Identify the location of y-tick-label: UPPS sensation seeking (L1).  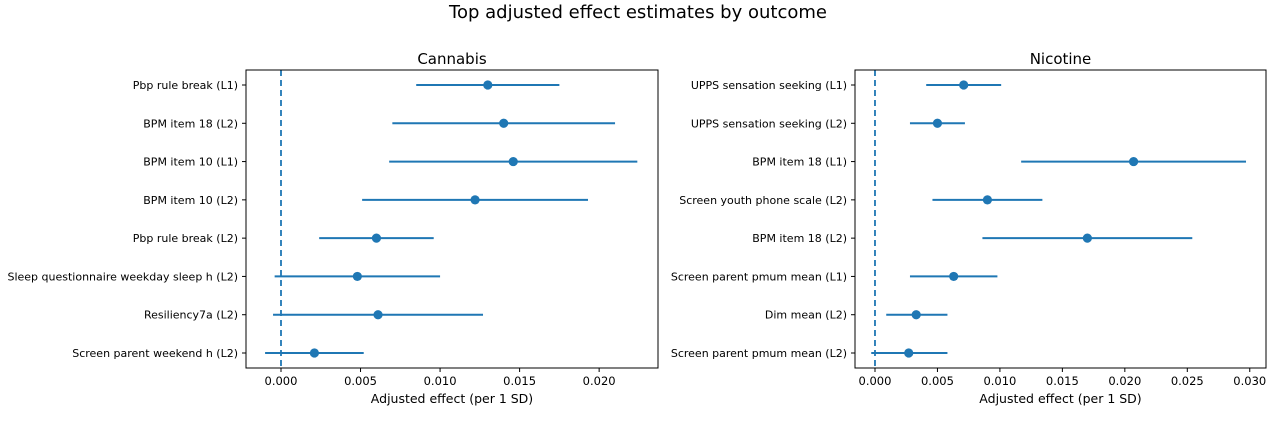
(769, 85).